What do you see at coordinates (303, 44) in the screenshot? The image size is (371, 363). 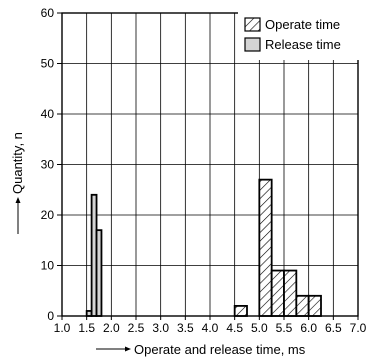 I see `legend-label-release: Release time` at bounding box center [303, 44].